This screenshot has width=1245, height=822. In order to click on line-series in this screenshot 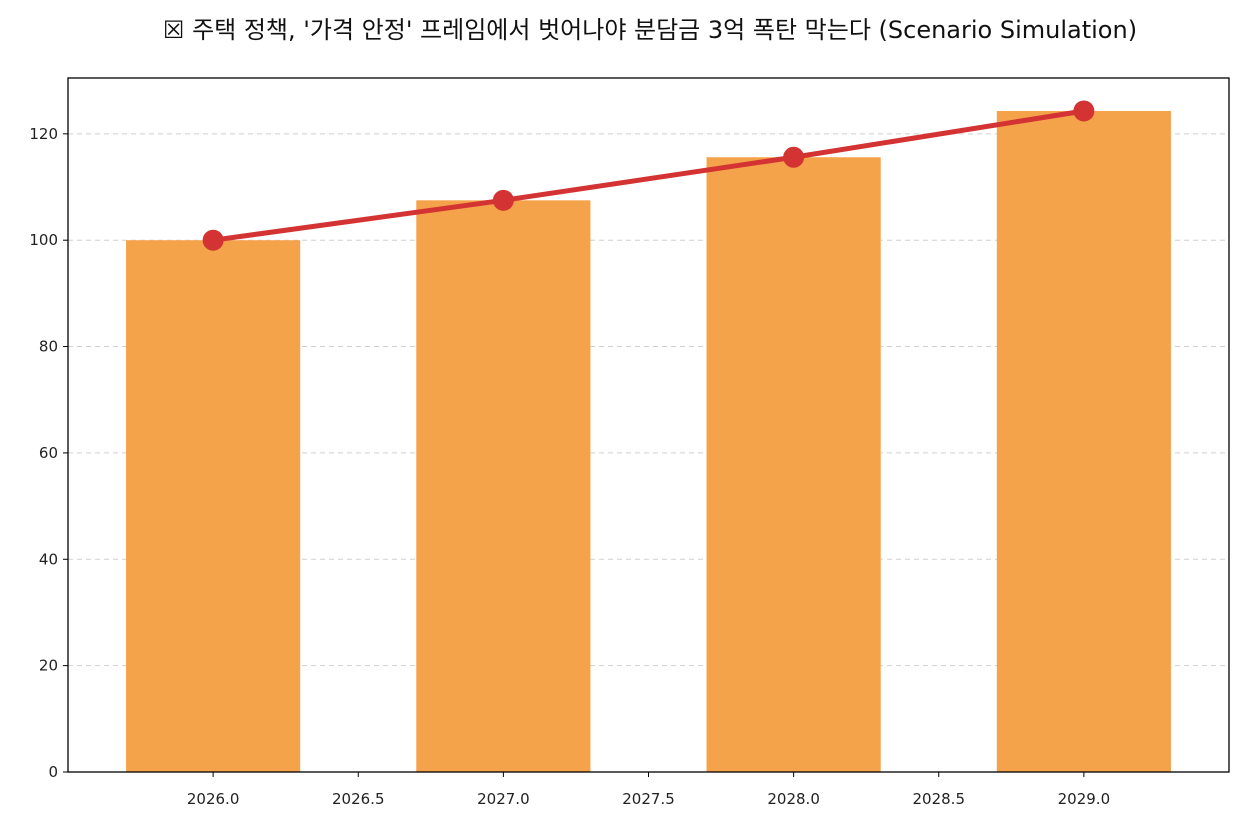, I will do `click(648, 175)`.